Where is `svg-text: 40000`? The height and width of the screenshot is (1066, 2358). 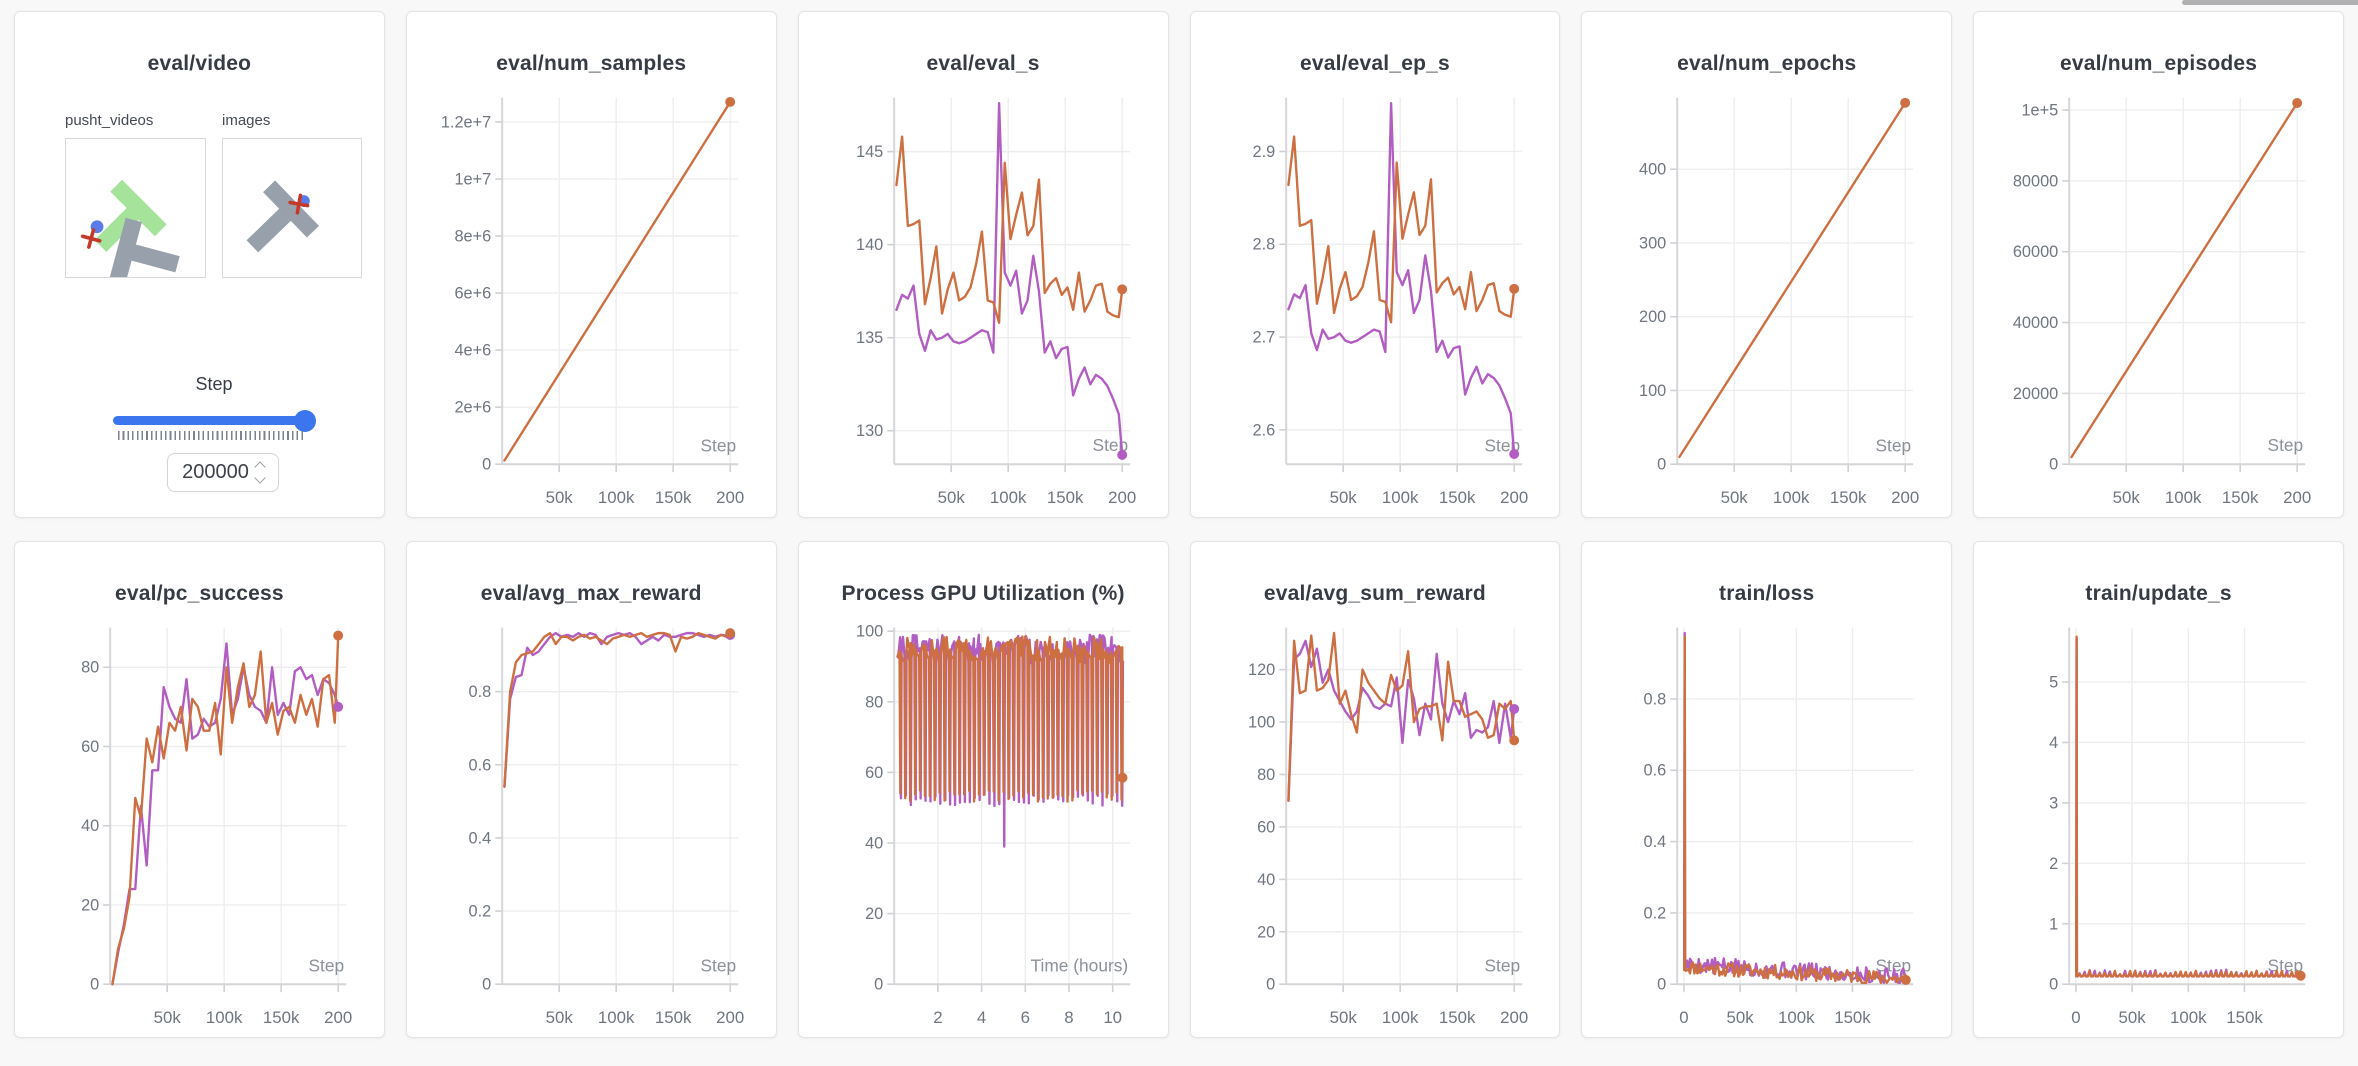 svg-text: 40000 is located at coordinates (2035, 323).